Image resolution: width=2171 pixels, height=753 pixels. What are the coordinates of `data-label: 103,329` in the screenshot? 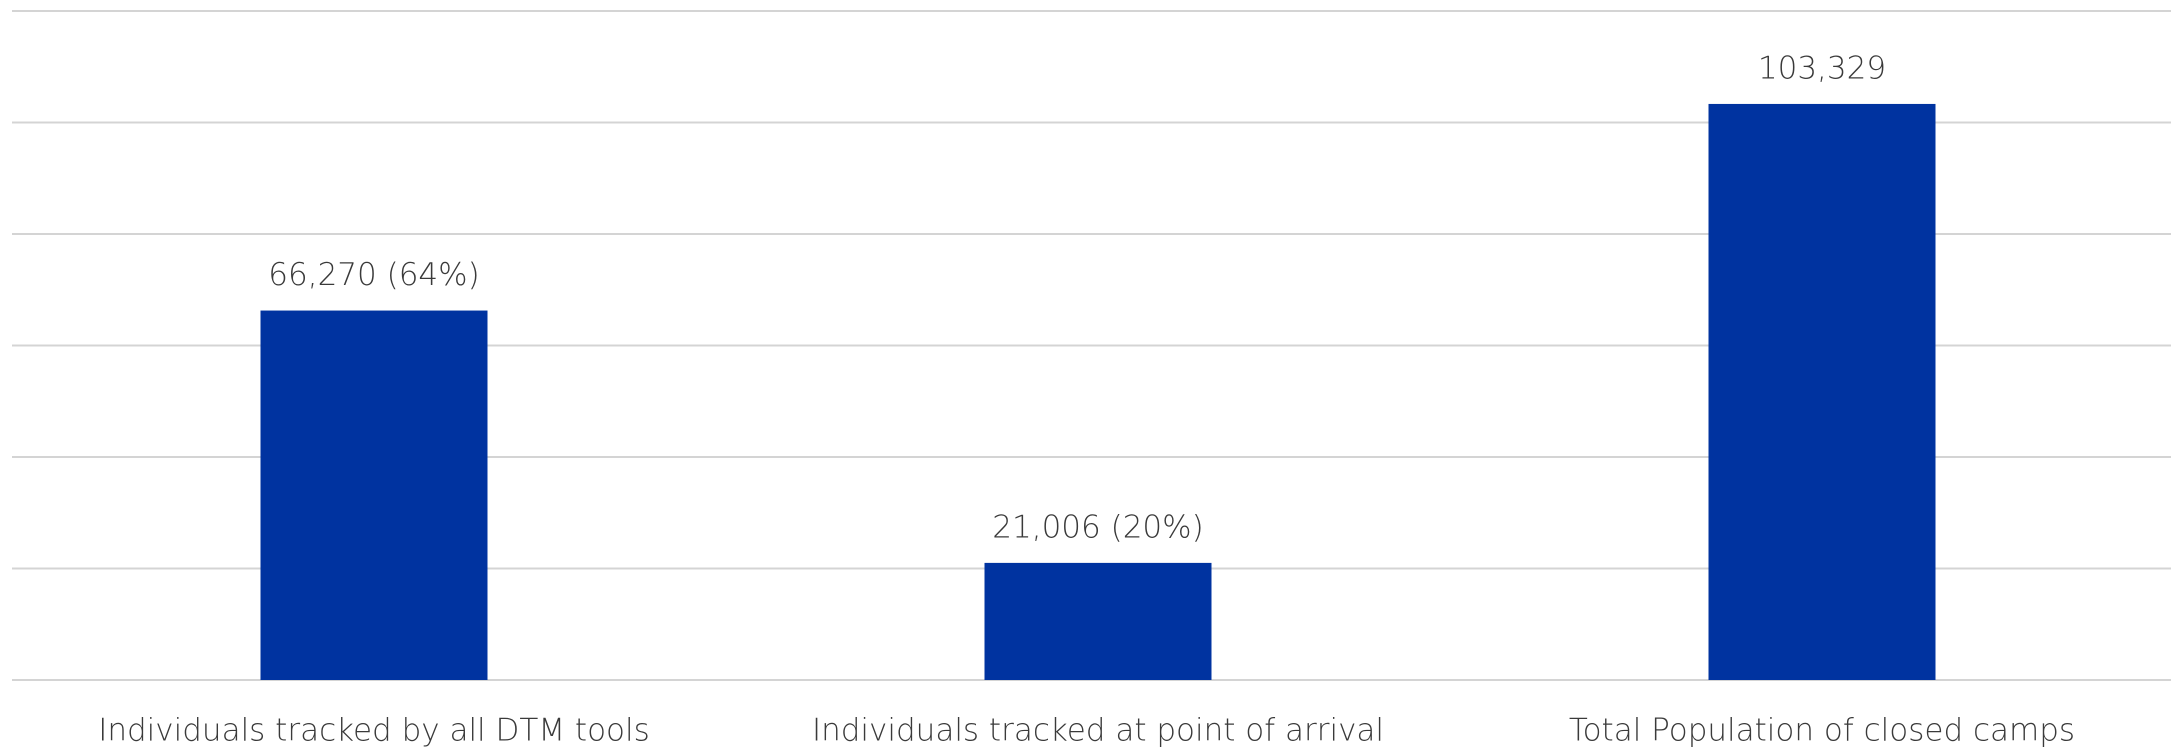 It's located at (1822, 68).